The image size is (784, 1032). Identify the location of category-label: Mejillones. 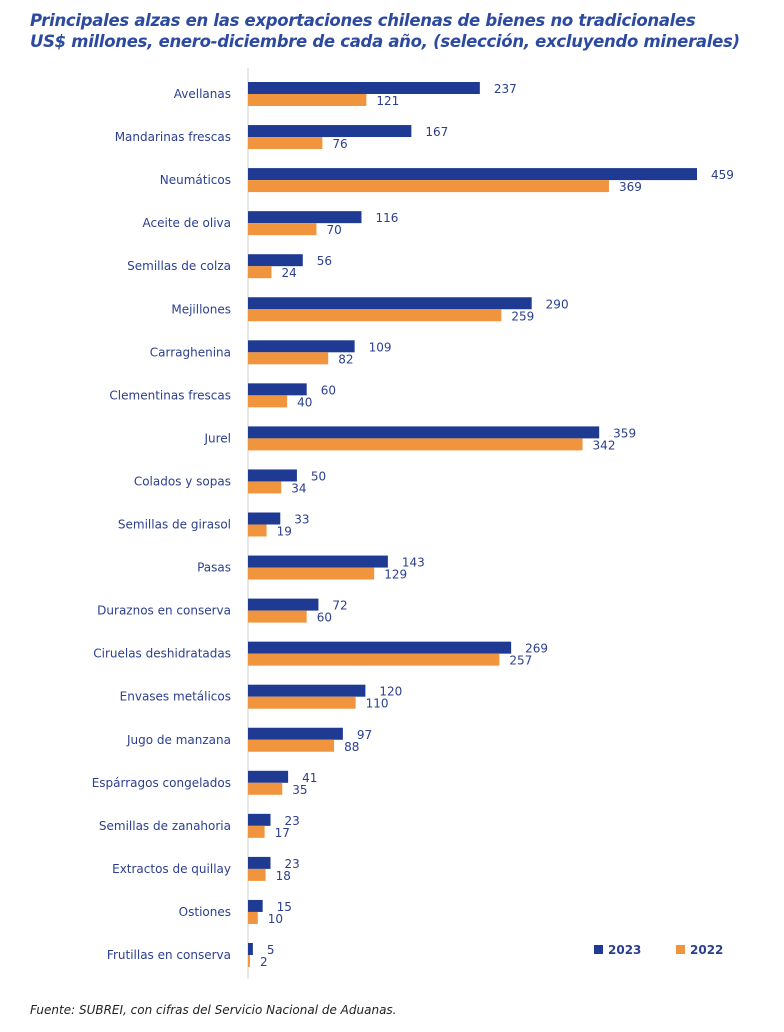
(201, 309).